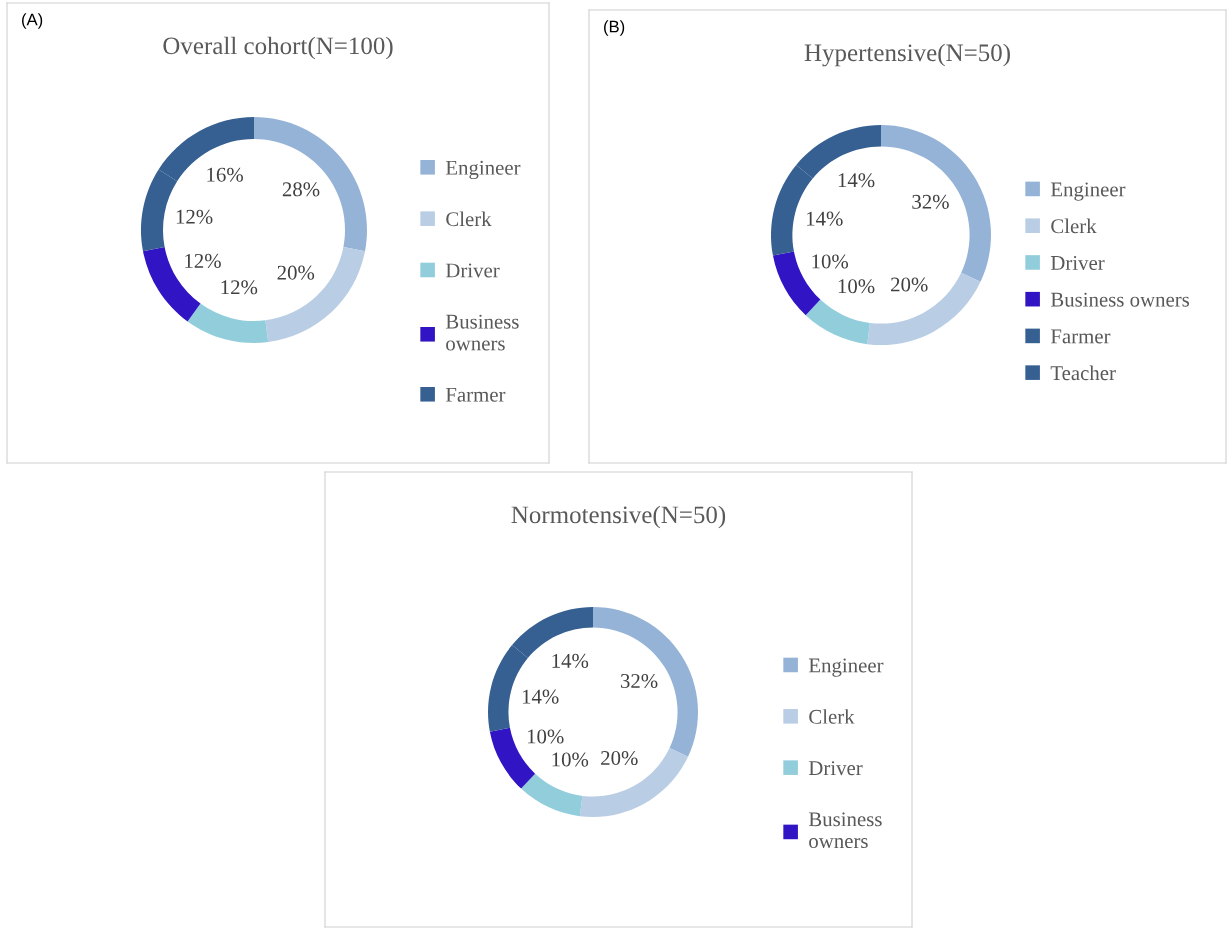 This screenshot has width=1227, height=928. What do you see at coordinates (614, 28) in the screenshot?
I see `text: (B)` at bounding box center [614, 28].